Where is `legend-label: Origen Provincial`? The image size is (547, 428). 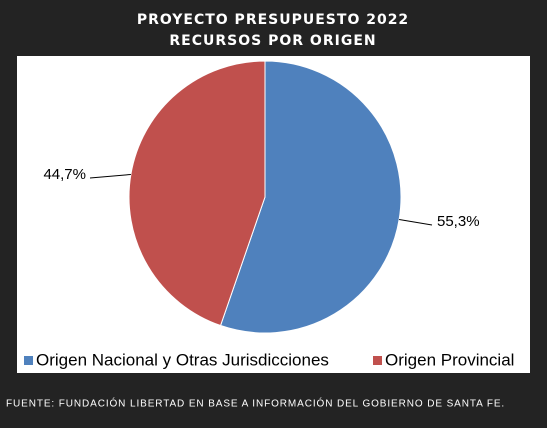
legend-label: Origen Provincial is located at coordinates (449, 359).